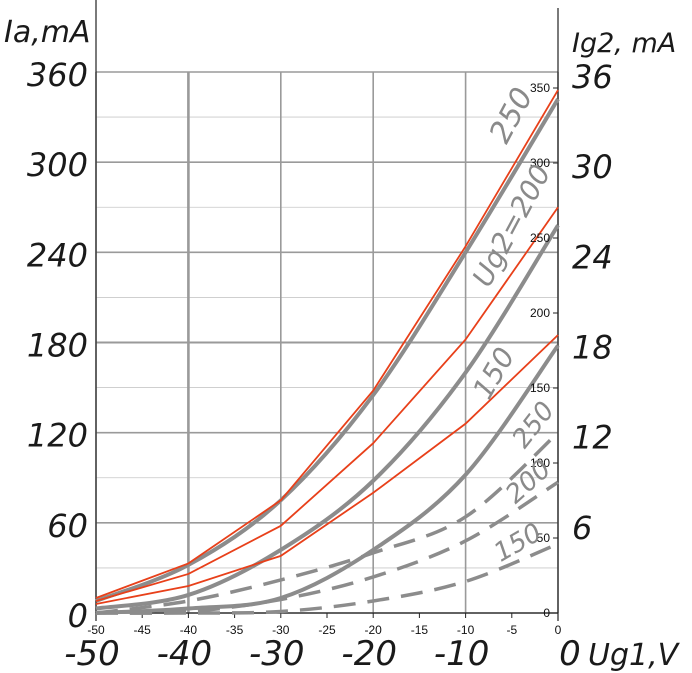 The image size is (692, 673). I want to click on curve-label: 250, so click(534, 425).